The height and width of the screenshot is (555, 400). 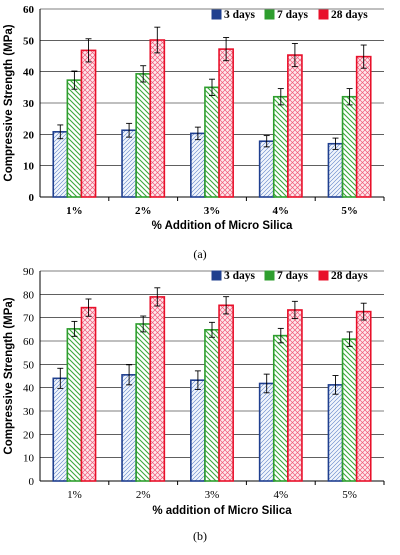 What do you see at coordinates (29, 319) in the screenshot?
I see `y-tick-label: 70` at bounding box center [29, 319].